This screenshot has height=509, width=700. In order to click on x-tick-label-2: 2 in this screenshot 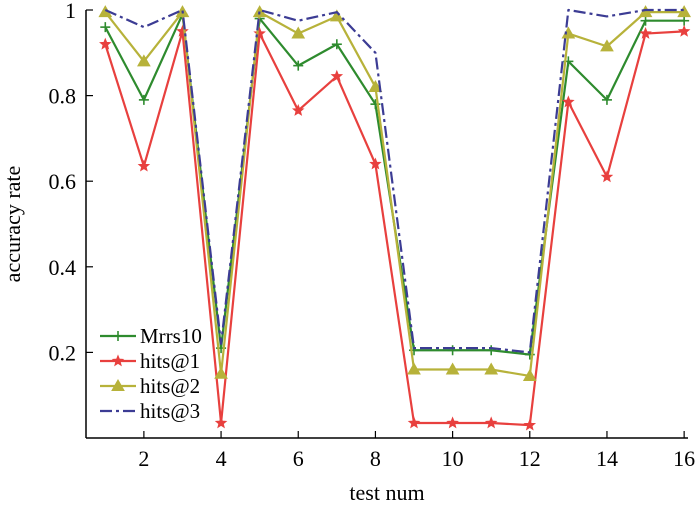, I will do `click(143, 458)`.